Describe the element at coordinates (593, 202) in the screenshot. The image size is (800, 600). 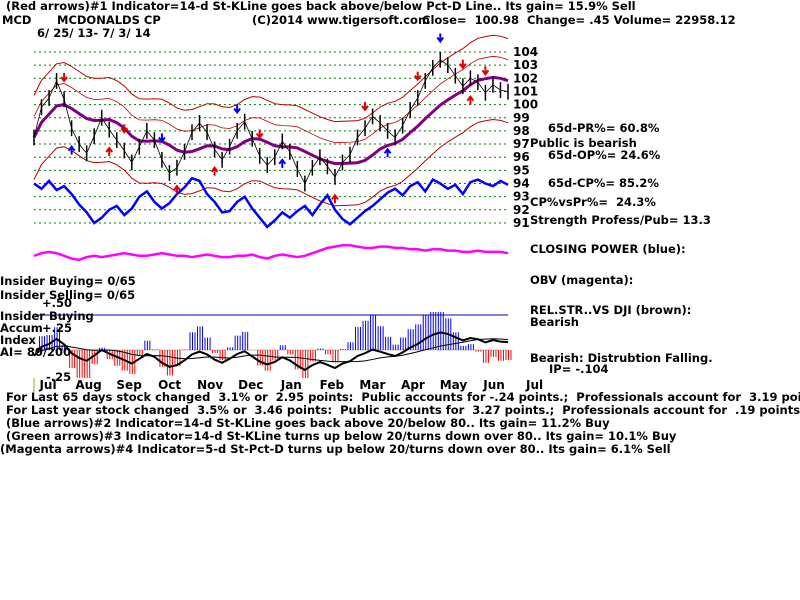
I see `cp-vs-pr: CP%vsPr%= 24.3%` at that location.